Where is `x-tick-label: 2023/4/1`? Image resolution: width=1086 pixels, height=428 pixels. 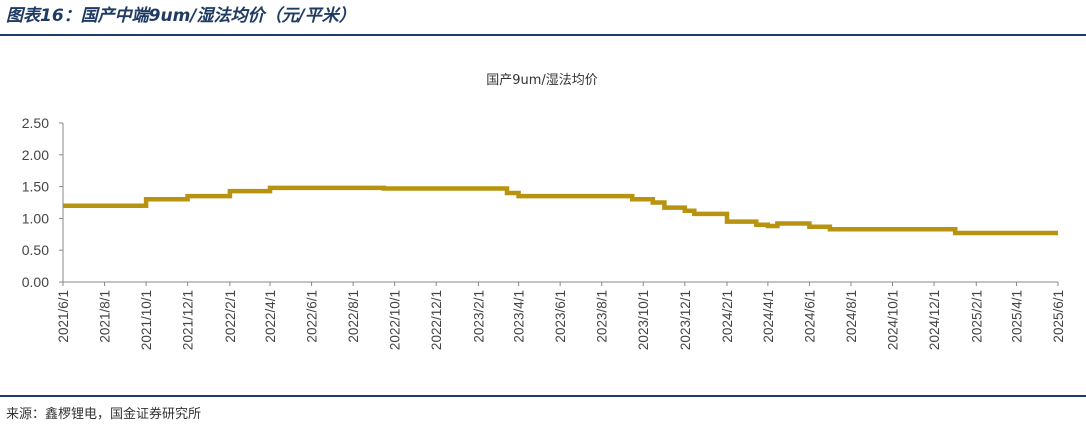
x-tick-label: 2023/4/1 is located at coordinates (519, 316).